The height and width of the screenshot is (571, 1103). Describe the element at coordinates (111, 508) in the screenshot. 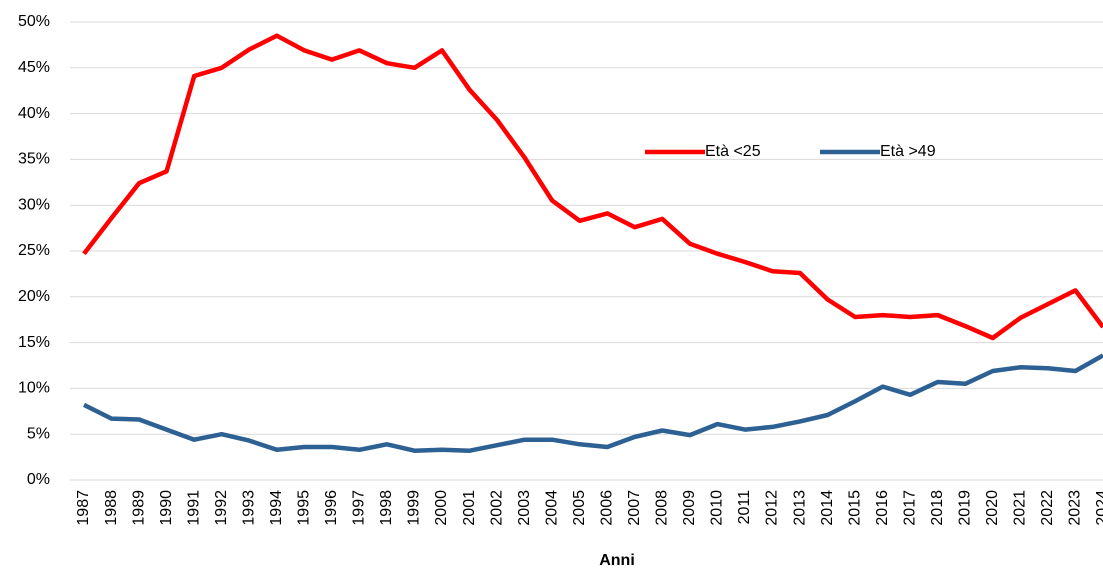

I see `x-tick-label: 1988` at that location.